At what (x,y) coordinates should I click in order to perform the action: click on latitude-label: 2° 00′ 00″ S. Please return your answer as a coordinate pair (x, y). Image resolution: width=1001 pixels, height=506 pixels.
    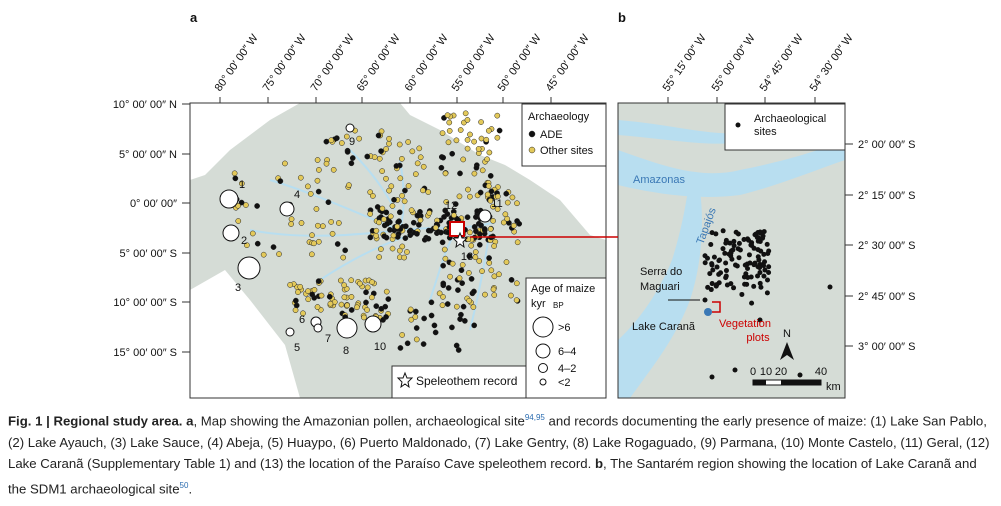
    Looking at the image, I should click on (886, 145).